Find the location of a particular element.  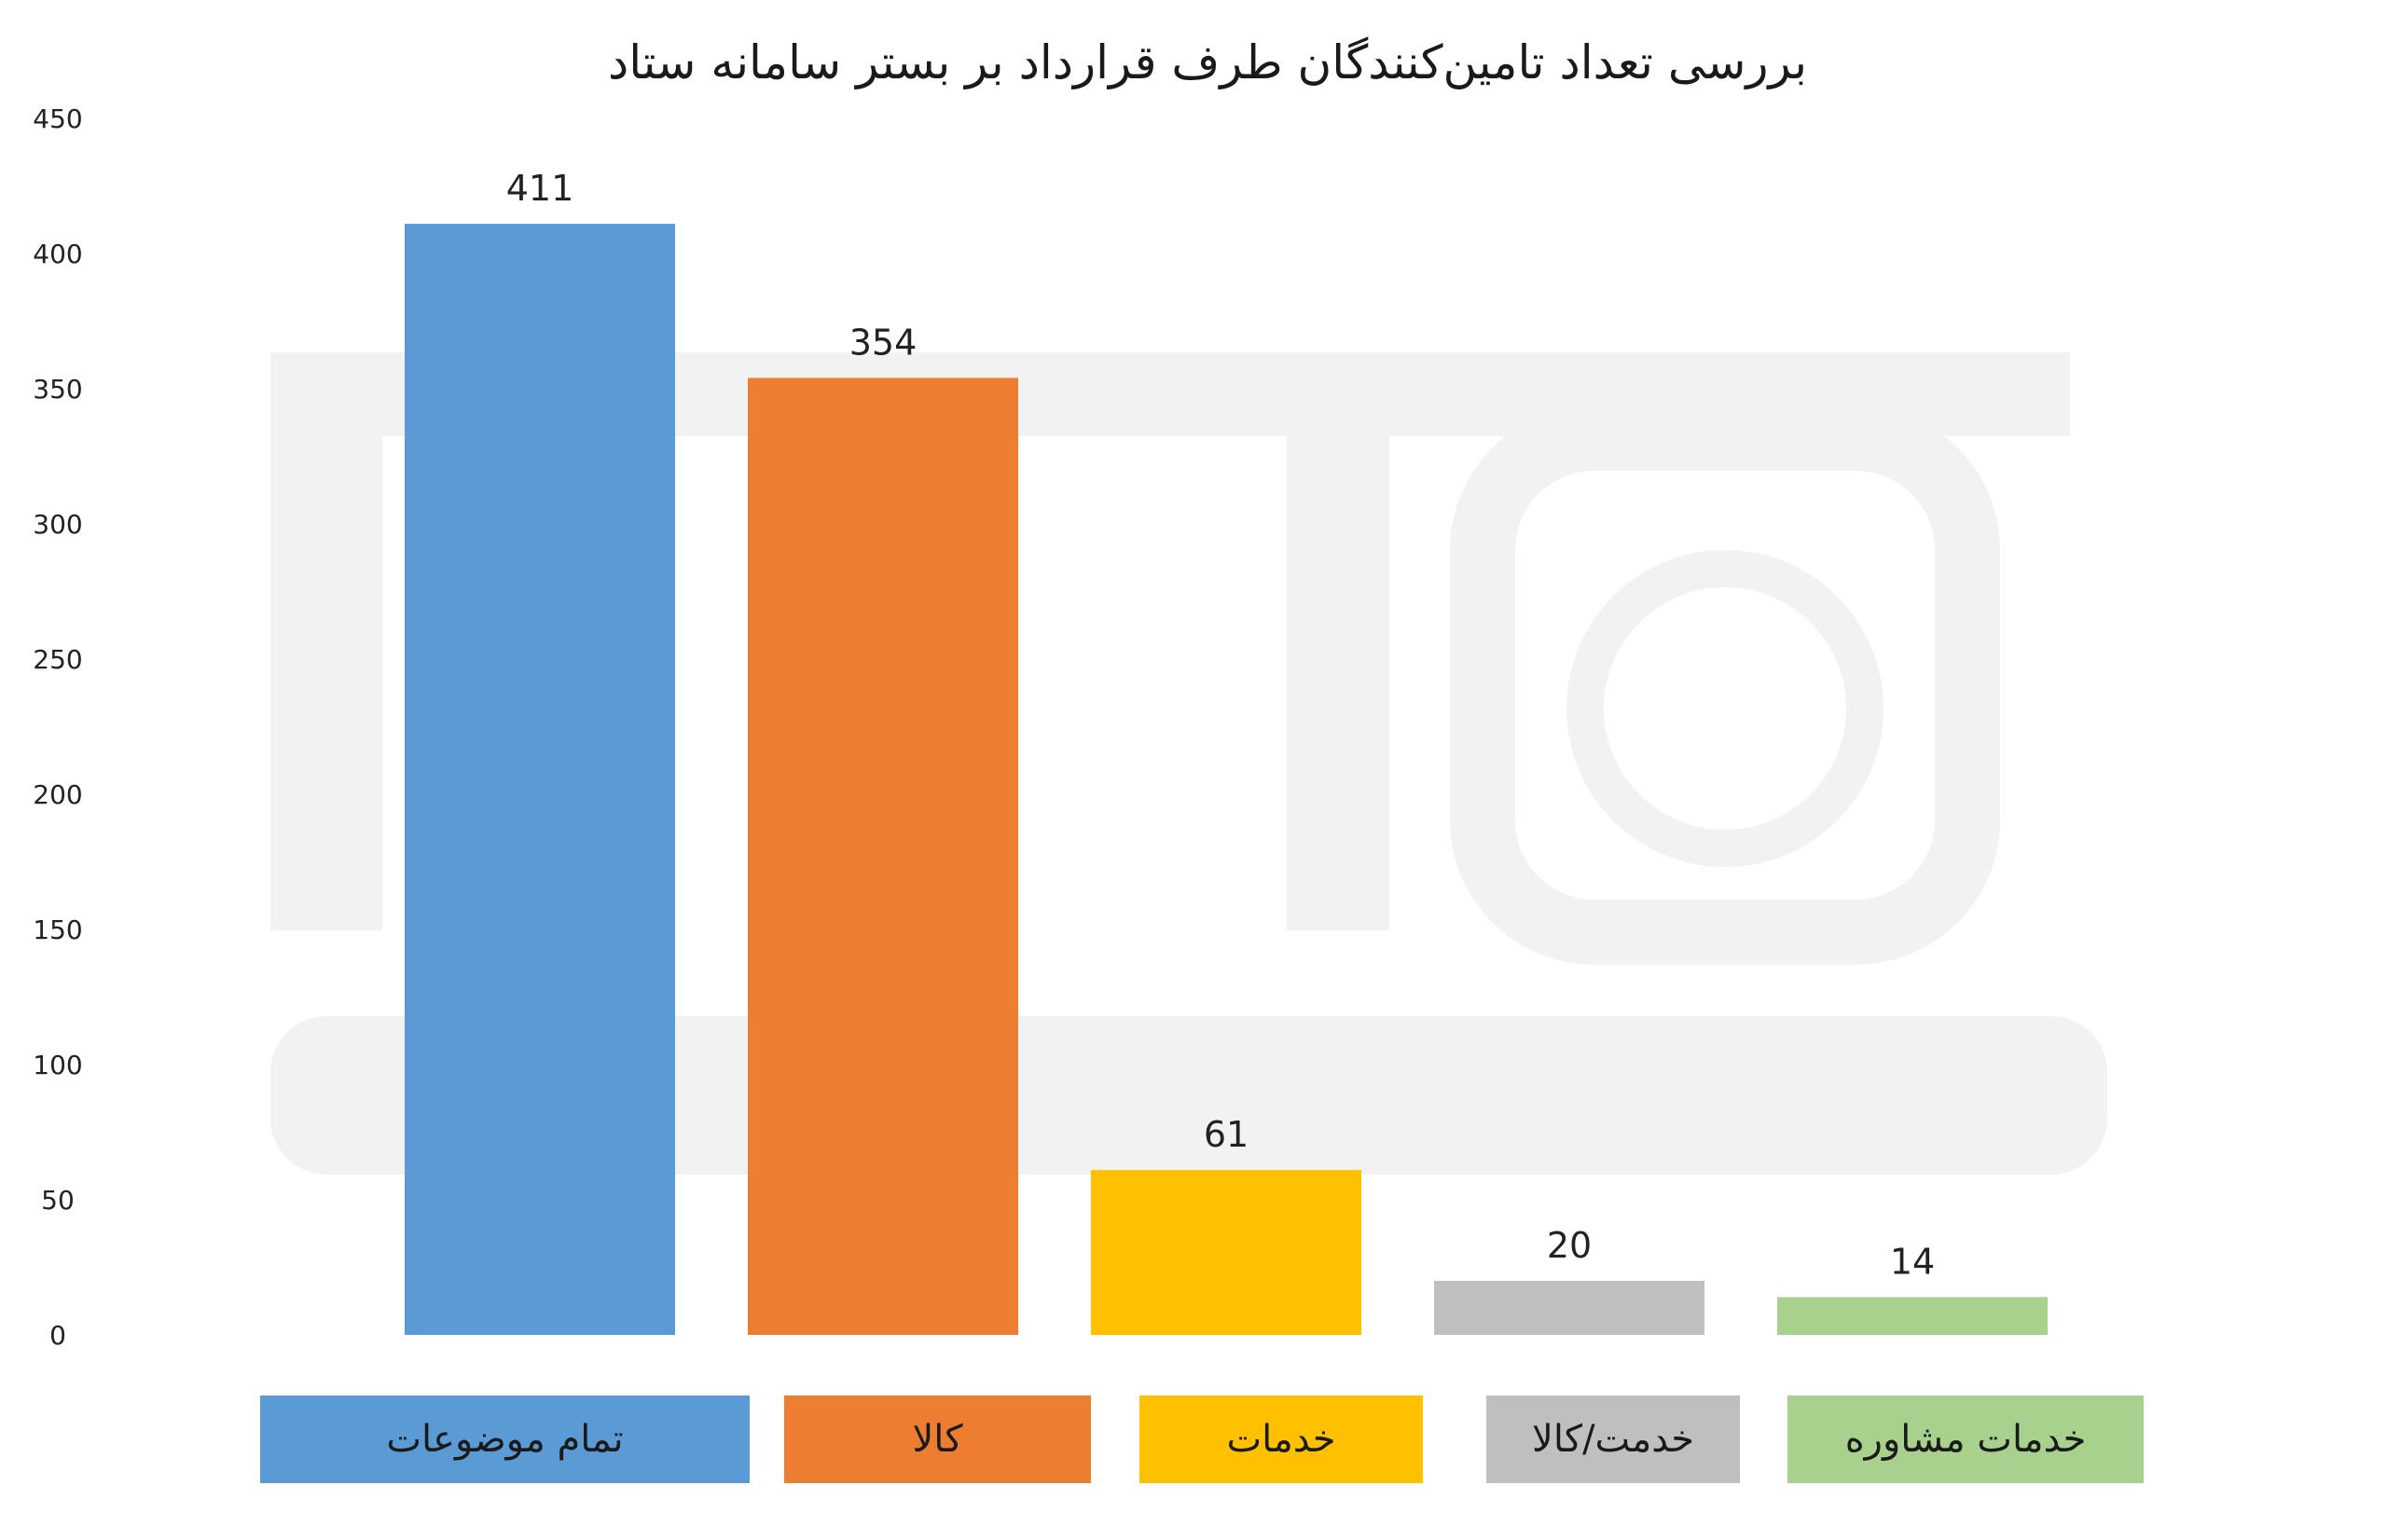

y-tick-label: 100 is located at coordinates (57, 1065).